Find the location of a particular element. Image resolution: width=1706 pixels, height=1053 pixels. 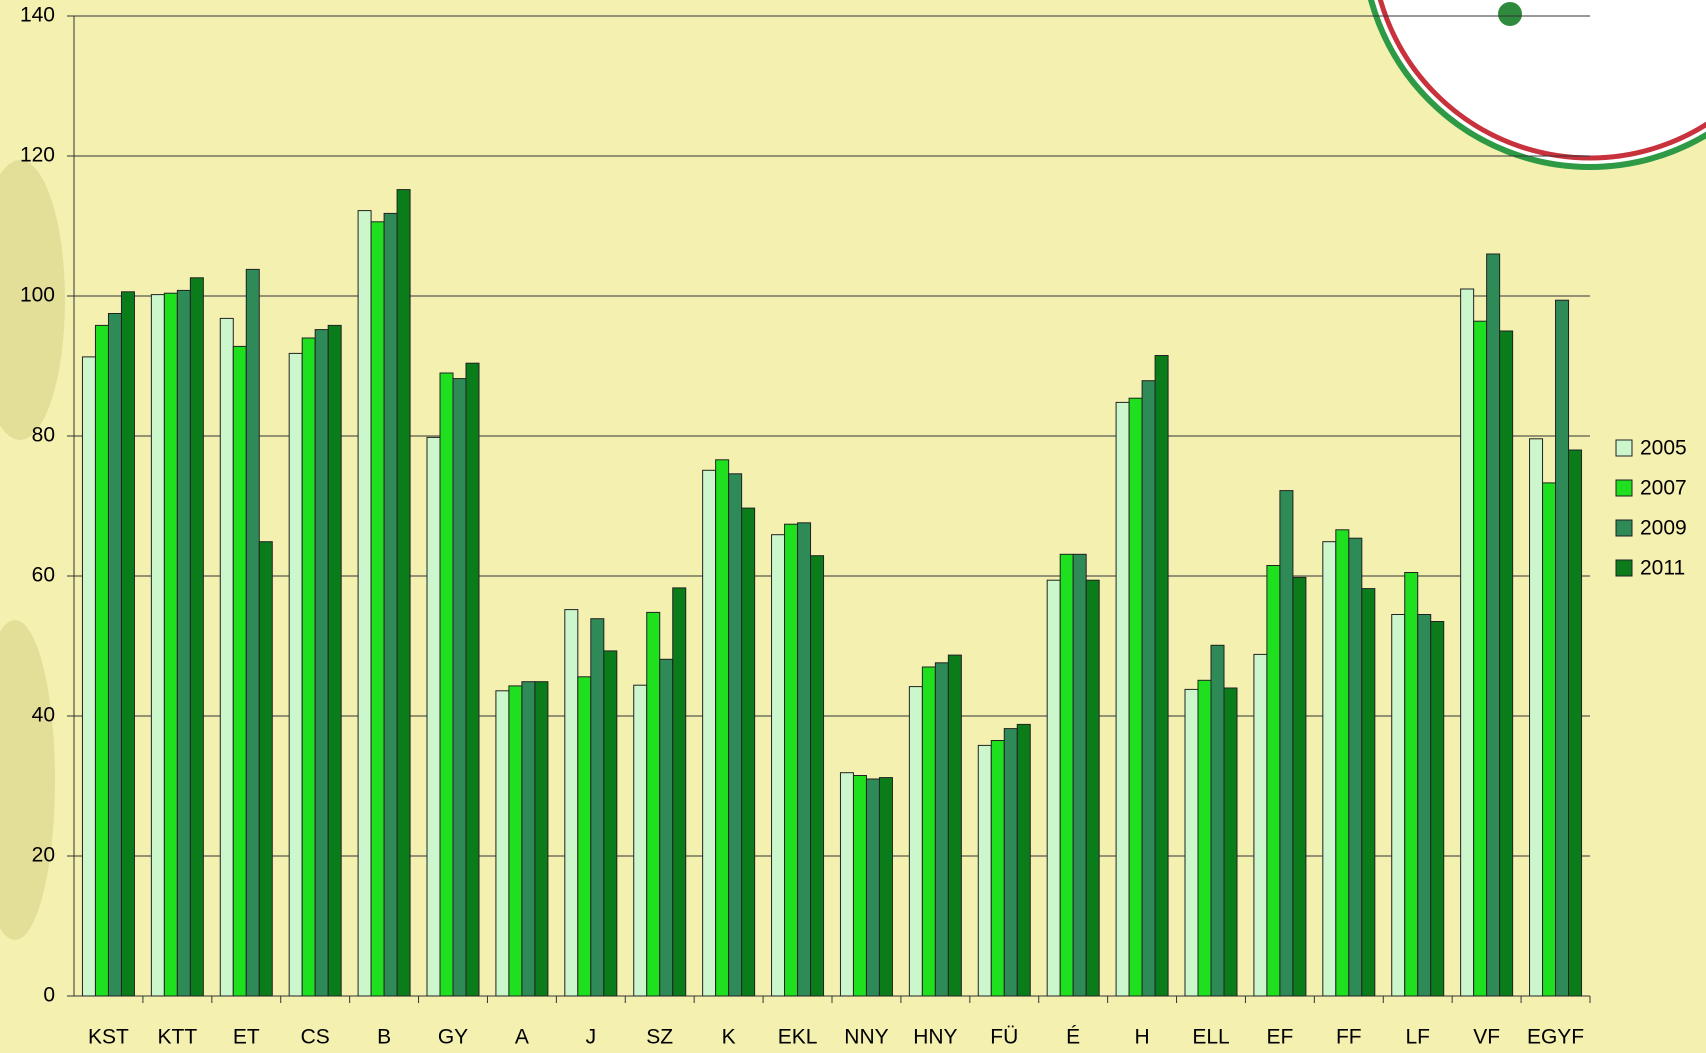

x-tick-label: KST is located at coordinates (108, 1037).